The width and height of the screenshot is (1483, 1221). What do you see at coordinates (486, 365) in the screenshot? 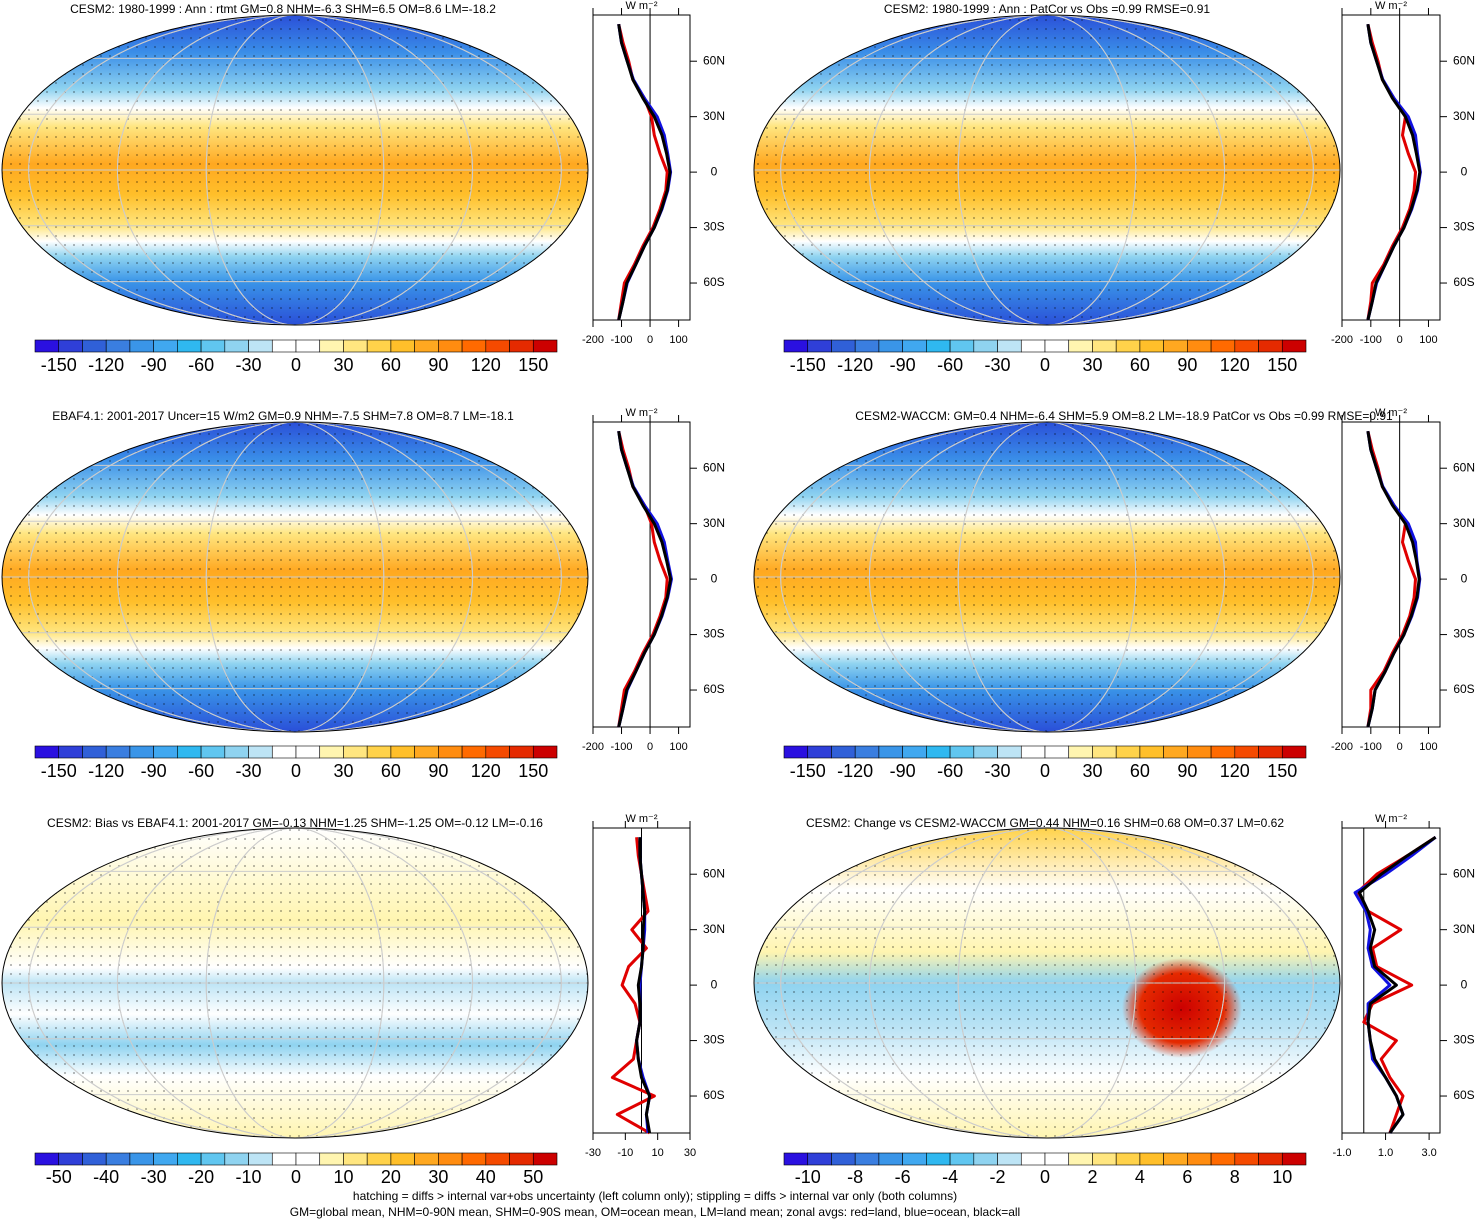
I see `colorbar-label: 120` at bounding box center [486, 365].